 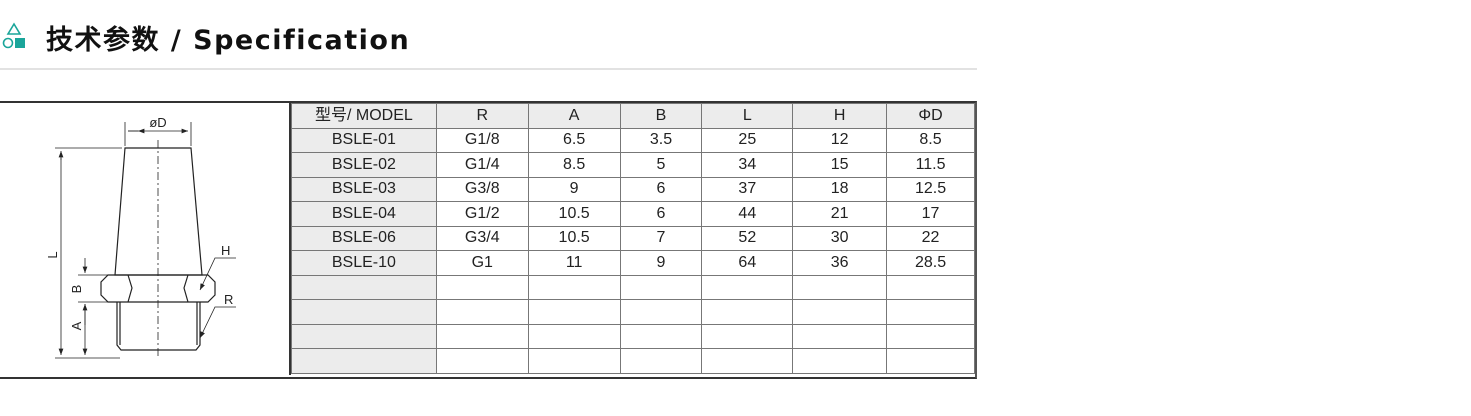 I want to click on cone-body, so click(x=158, y=211).